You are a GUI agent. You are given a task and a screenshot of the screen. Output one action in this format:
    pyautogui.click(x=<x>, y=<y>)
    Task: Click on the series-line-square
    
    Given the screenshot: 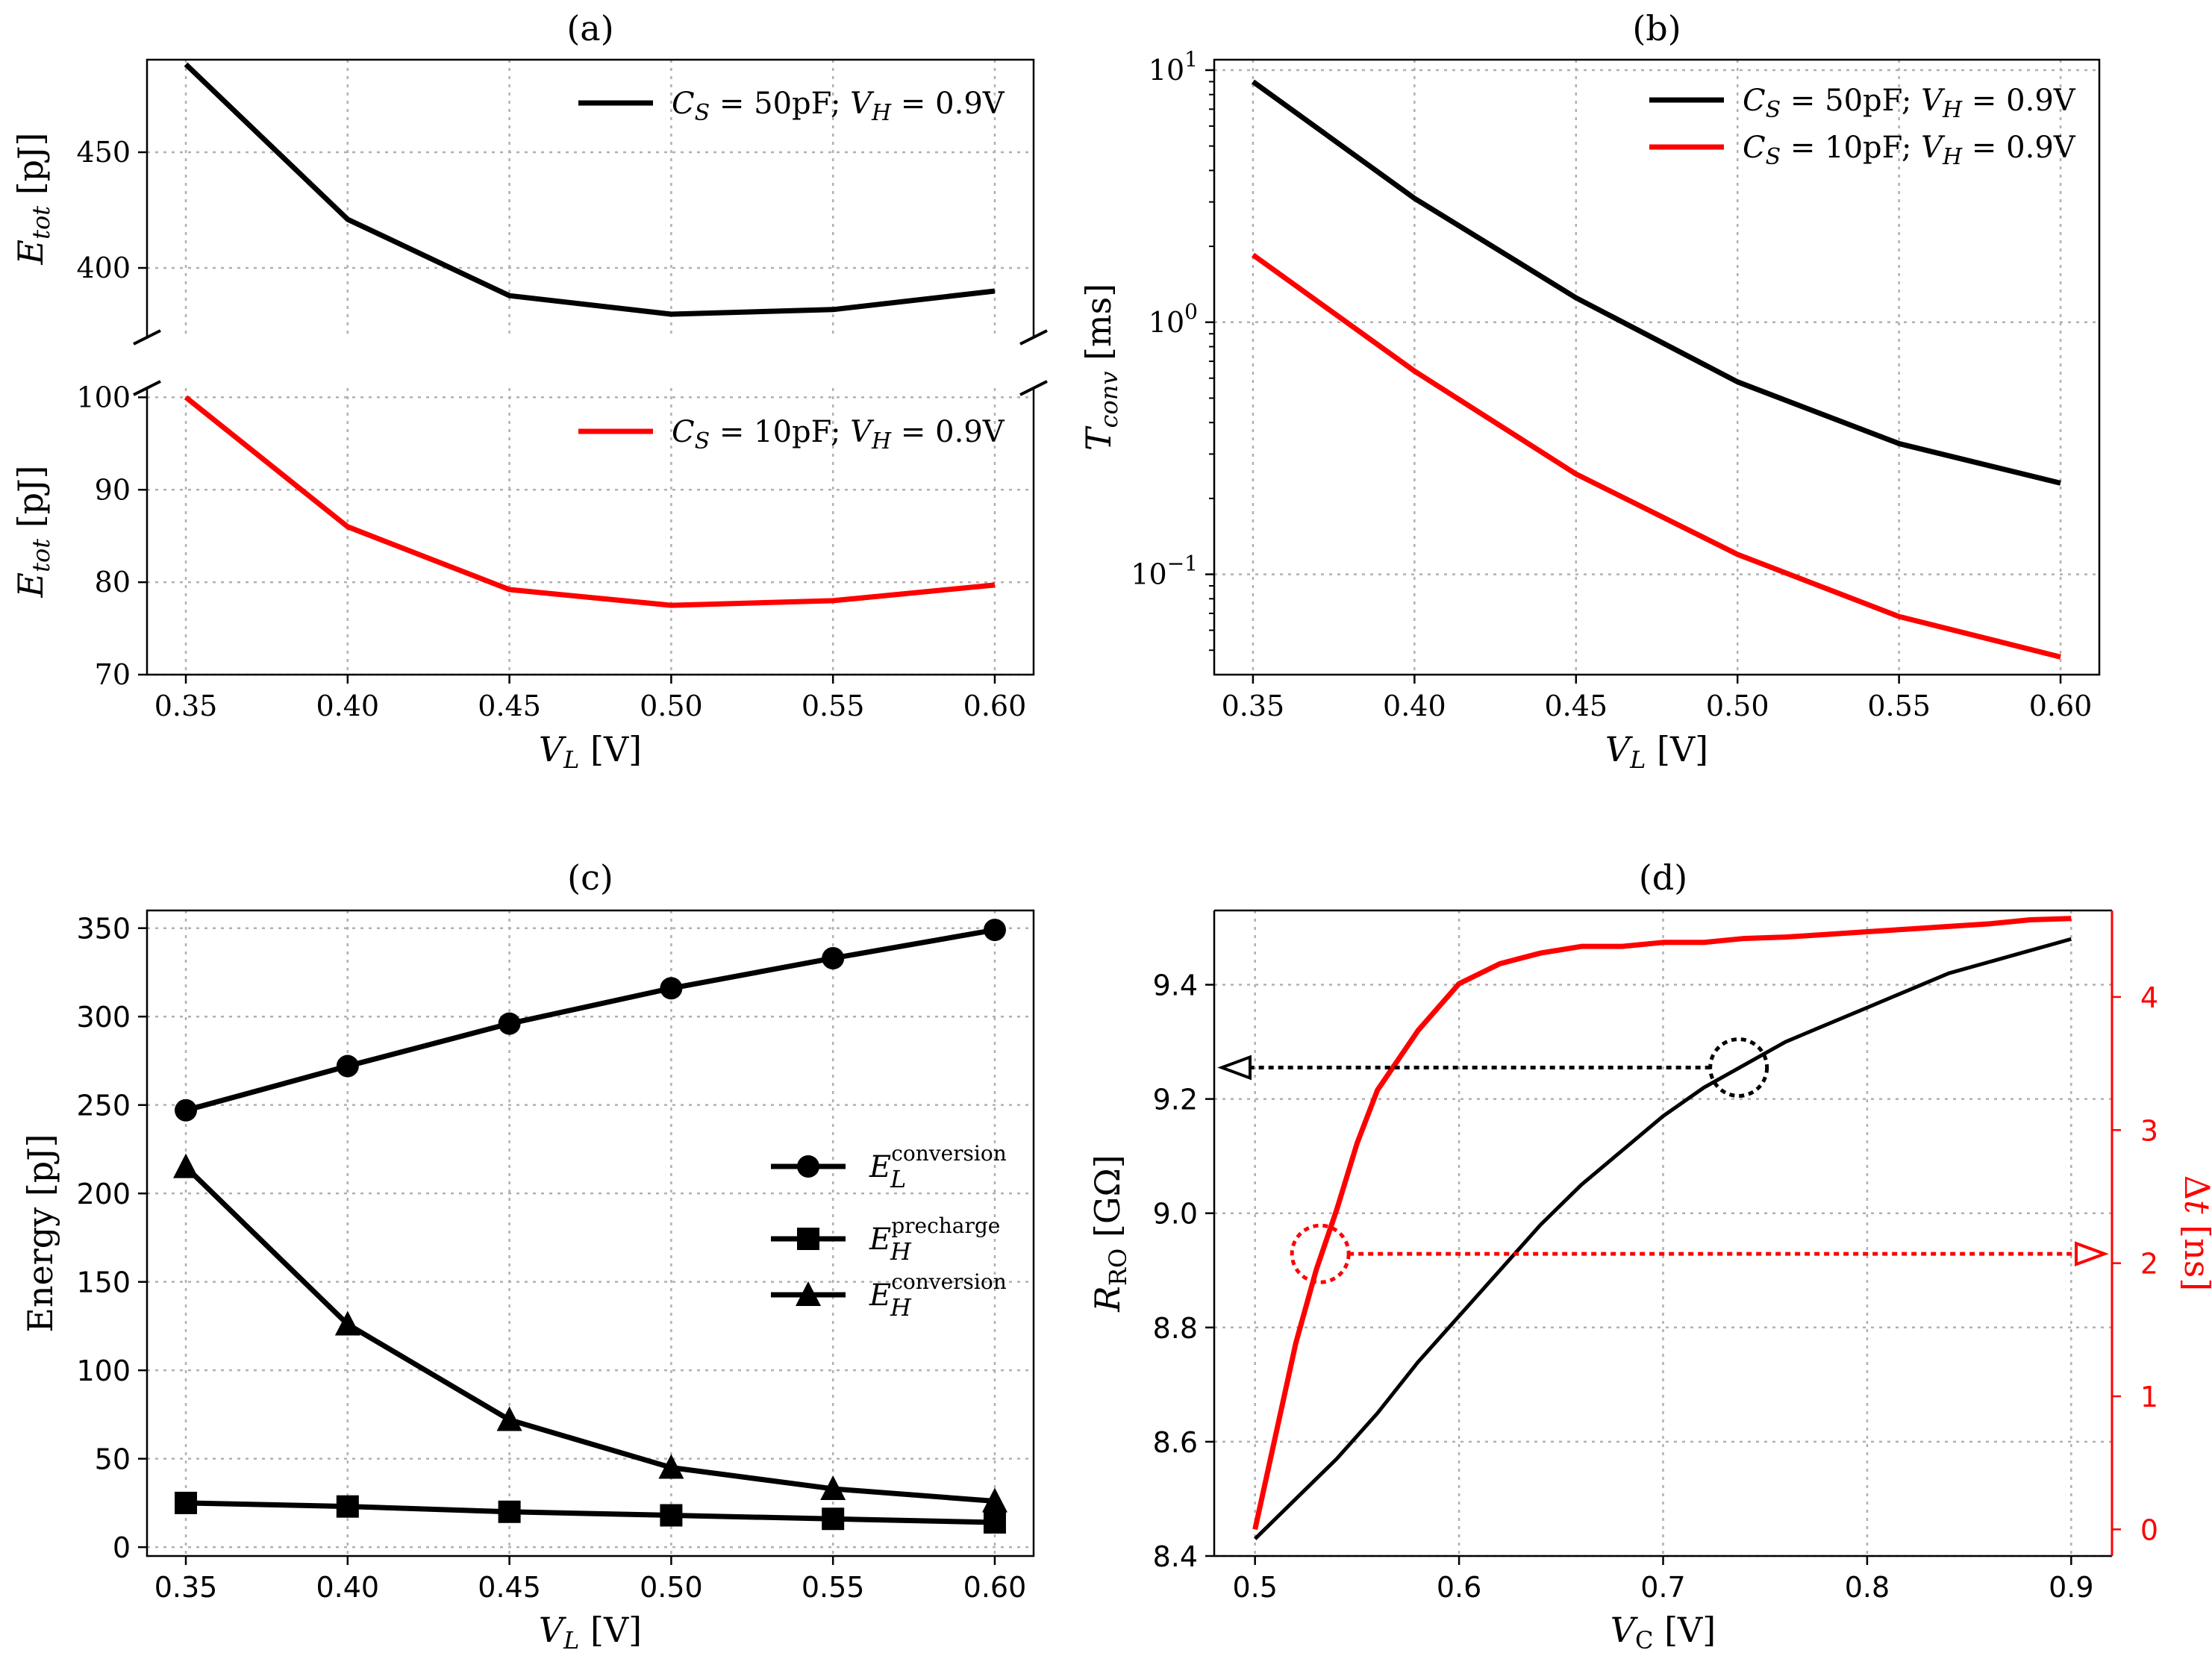 What is the action you would take?
    pyautogui.click(x=590, y=1513)
    